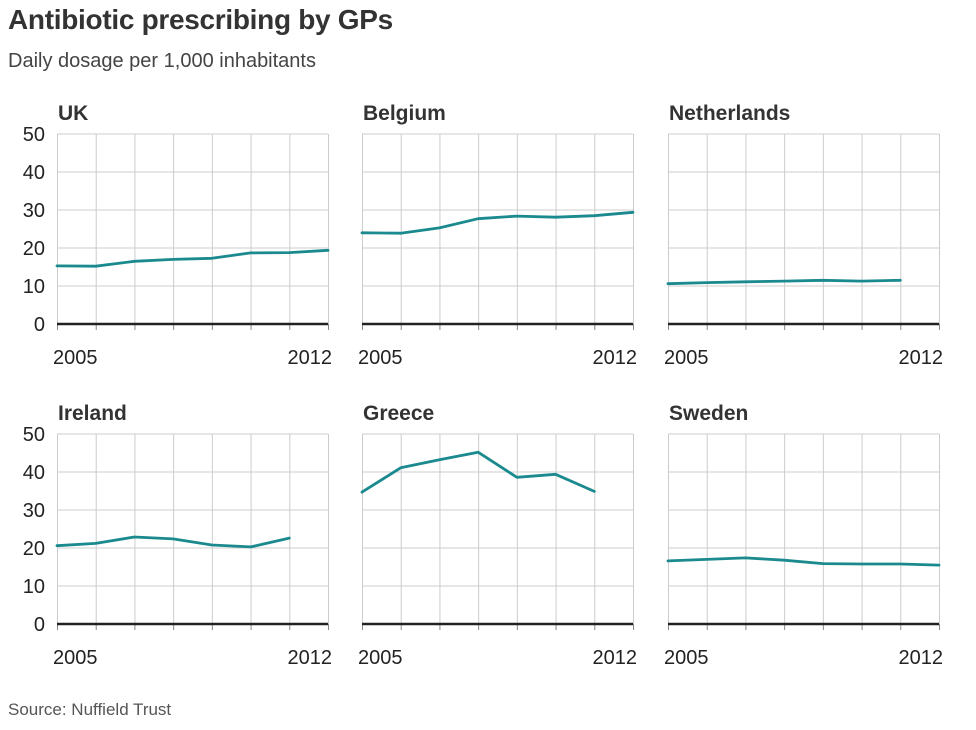 The image size is (976, 730). I want to click on panel-ireland: Ireland 0 10 20 30 40 50 2005 2012, so click(177, 535).